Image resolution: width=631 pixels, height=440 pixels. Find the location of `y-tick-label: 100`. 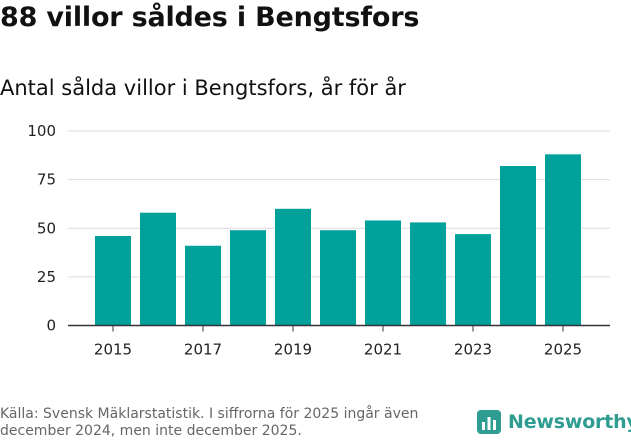

y-tick-label: 100 is located at coordinates (41, 131).